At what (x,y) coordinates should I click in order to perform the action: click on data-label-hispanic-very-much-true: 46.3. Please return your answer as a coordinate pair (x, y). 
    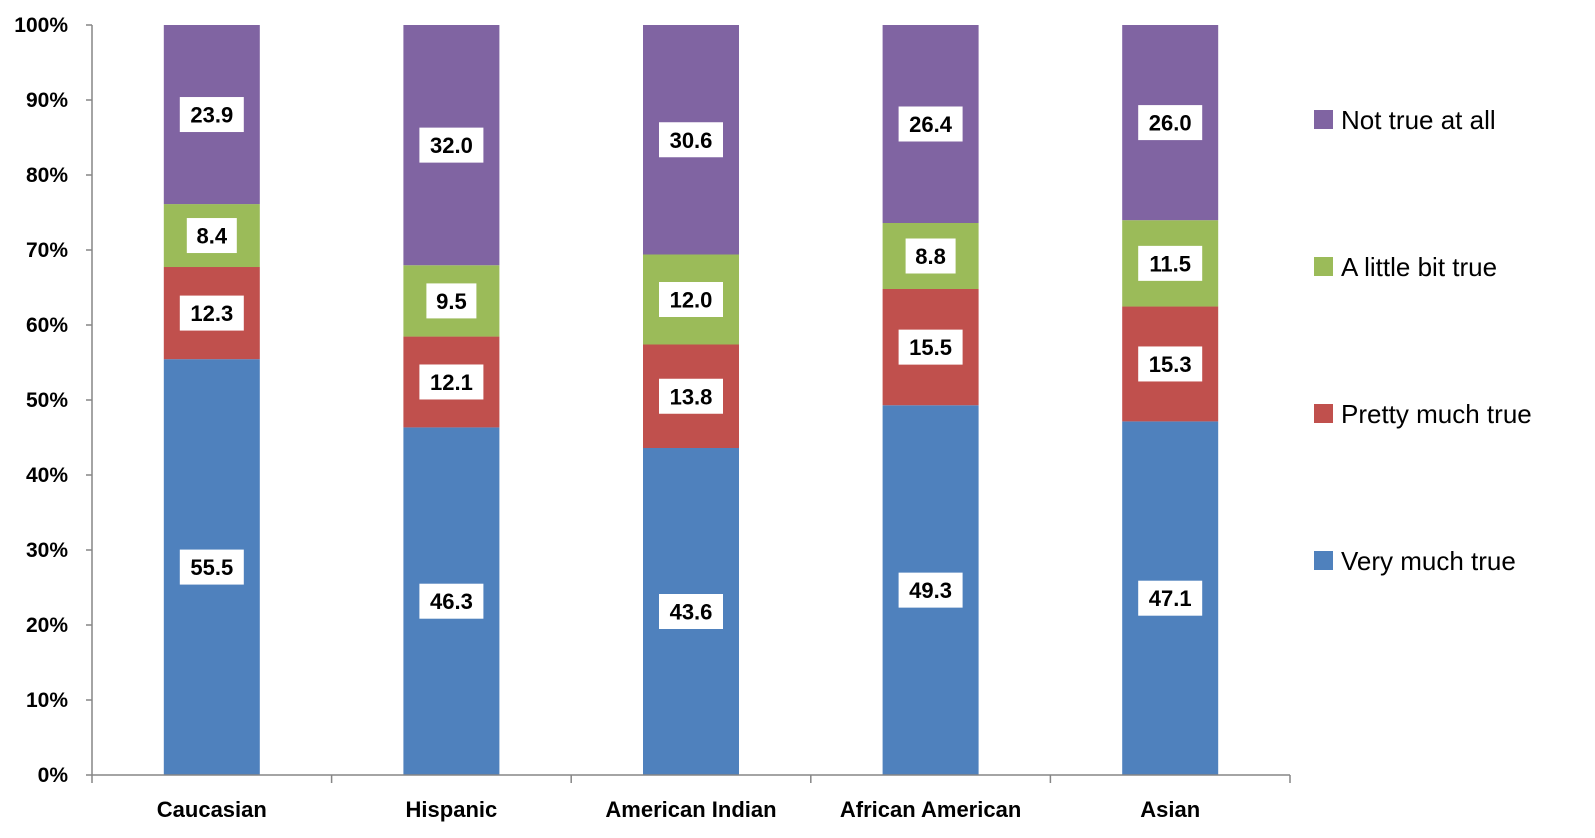
    Looking at the image, I should click on (451, 601).